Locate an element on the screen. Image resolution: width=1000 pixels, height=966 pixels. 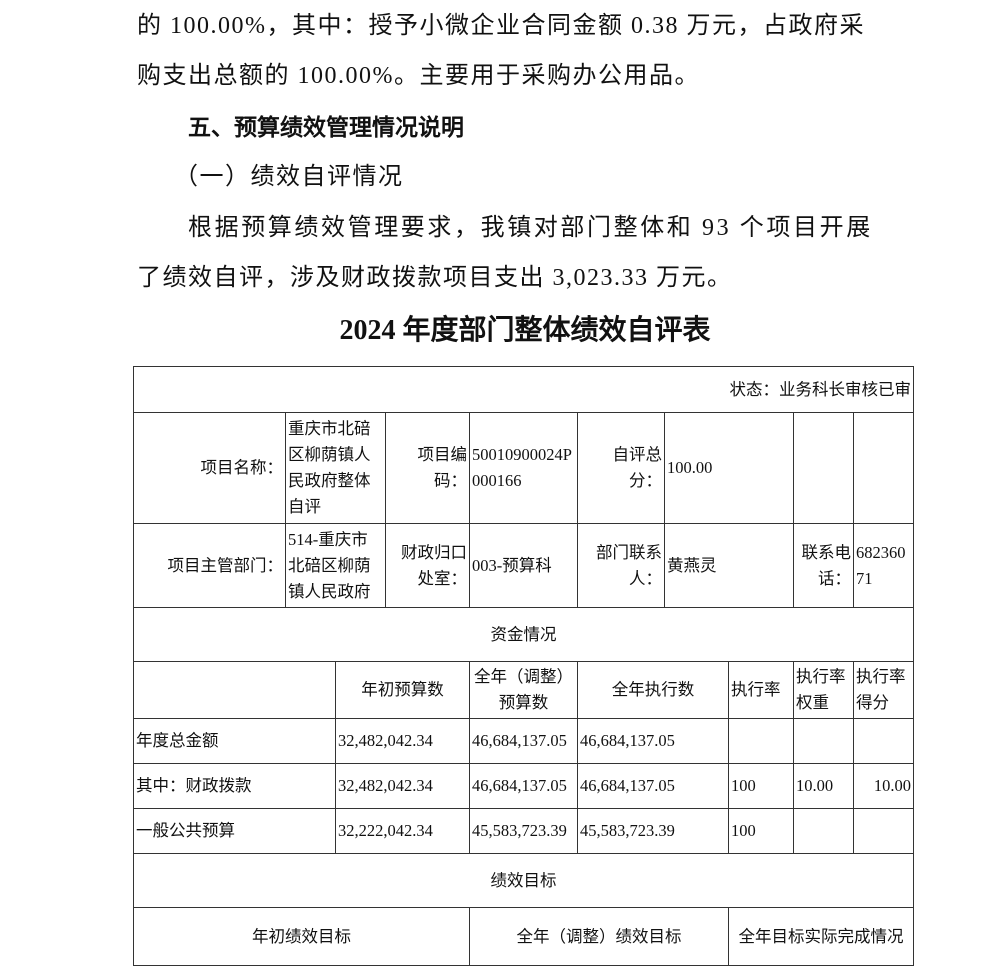
table-cell-label: 项目名称： is located at coordinates (209, 468).